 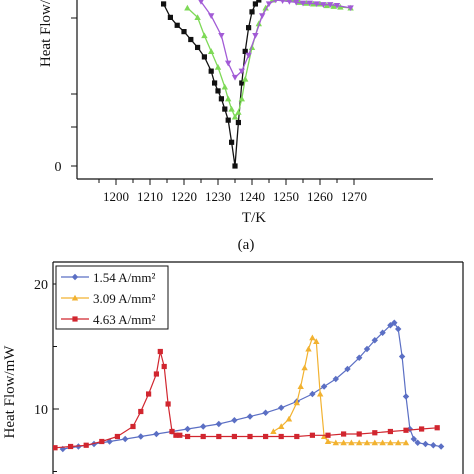 What do you see at coordinates (150, 196) in the screenshot?
I see `panel-a-x-tick-label: 1210` at bounding box center [150, 196].